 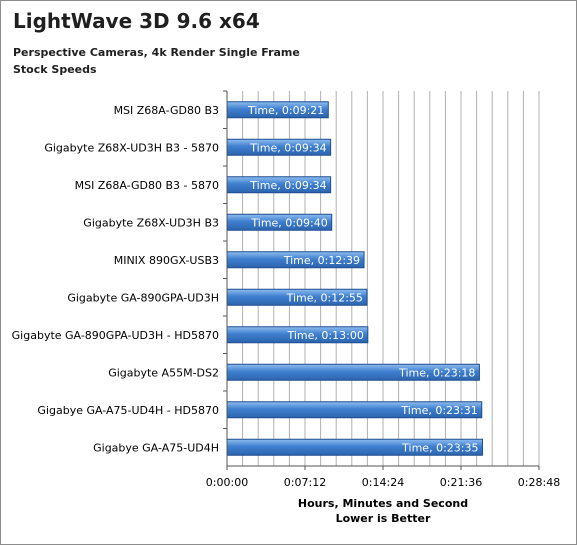 I want to click on x-tick-label: 0:28:48, so click(x=539, y=482).